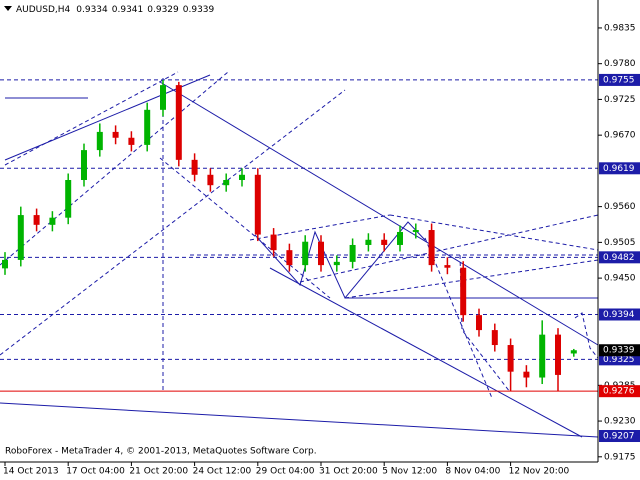 The height and width of the screenshot is (480, 640). What do you see at coordinates (348, 472) in the screenshot?
I see `x-tick-label: 31 Oct 20:00` at bounding box center [348, 472].